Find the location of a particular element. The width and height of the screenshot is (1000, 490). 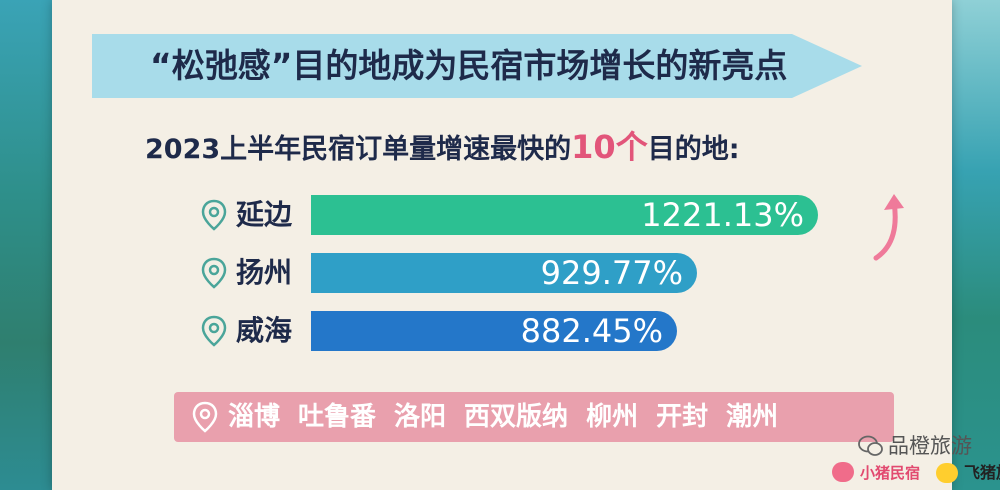

fliggy-icon is located at coordinates (947, 473).